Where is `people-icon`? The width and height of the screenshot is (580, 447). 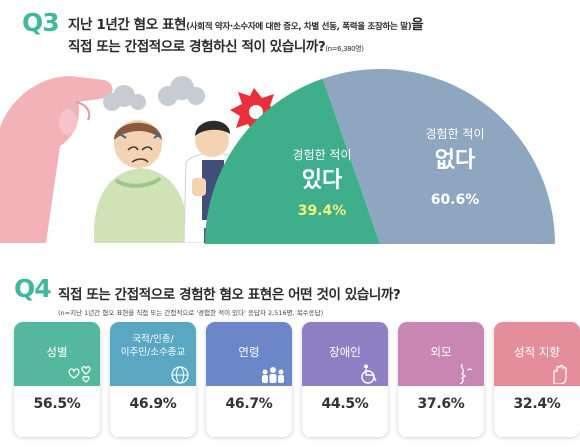 people-icon is located at coordinates (273, 375).